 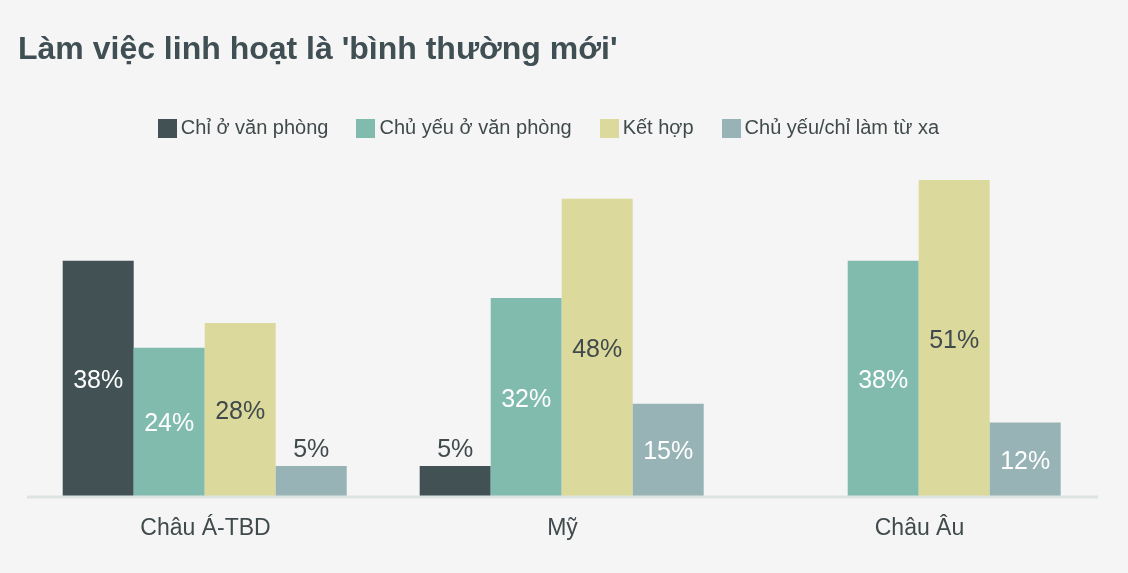 I want to click on legend-label: Chủ yếu/chỉ làm từ xa, so click(x=842, y=127).